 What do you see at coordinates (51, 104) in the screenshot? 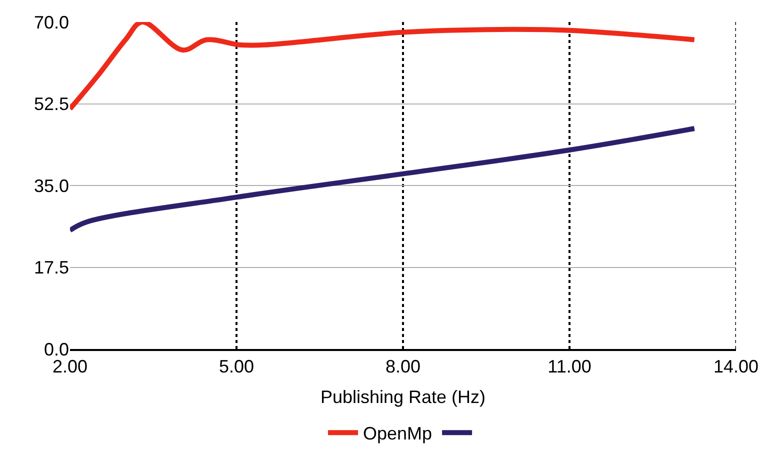
I see `y-tick-label: 52.5` at bounding box center [51, 104].